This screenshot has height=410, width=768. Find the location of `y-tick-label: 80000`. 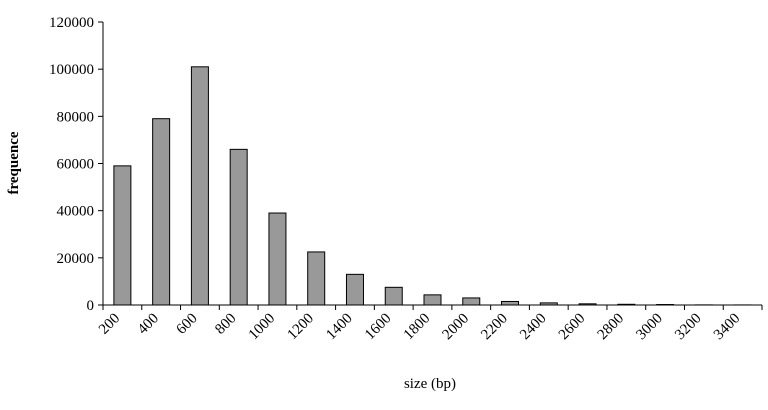

y-tick-label: 80000 is located at coordinates (76, 117).